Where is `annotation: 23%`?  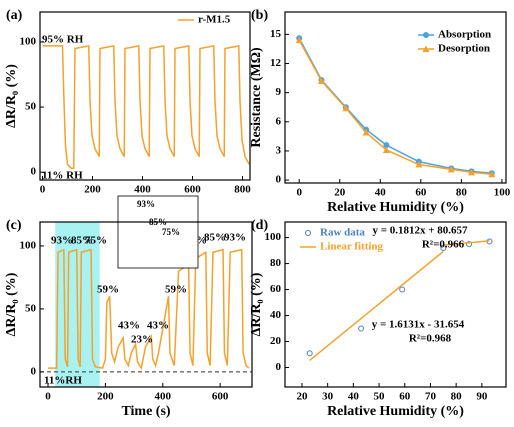 annotation: 23% is located at coordinates (142, 340).